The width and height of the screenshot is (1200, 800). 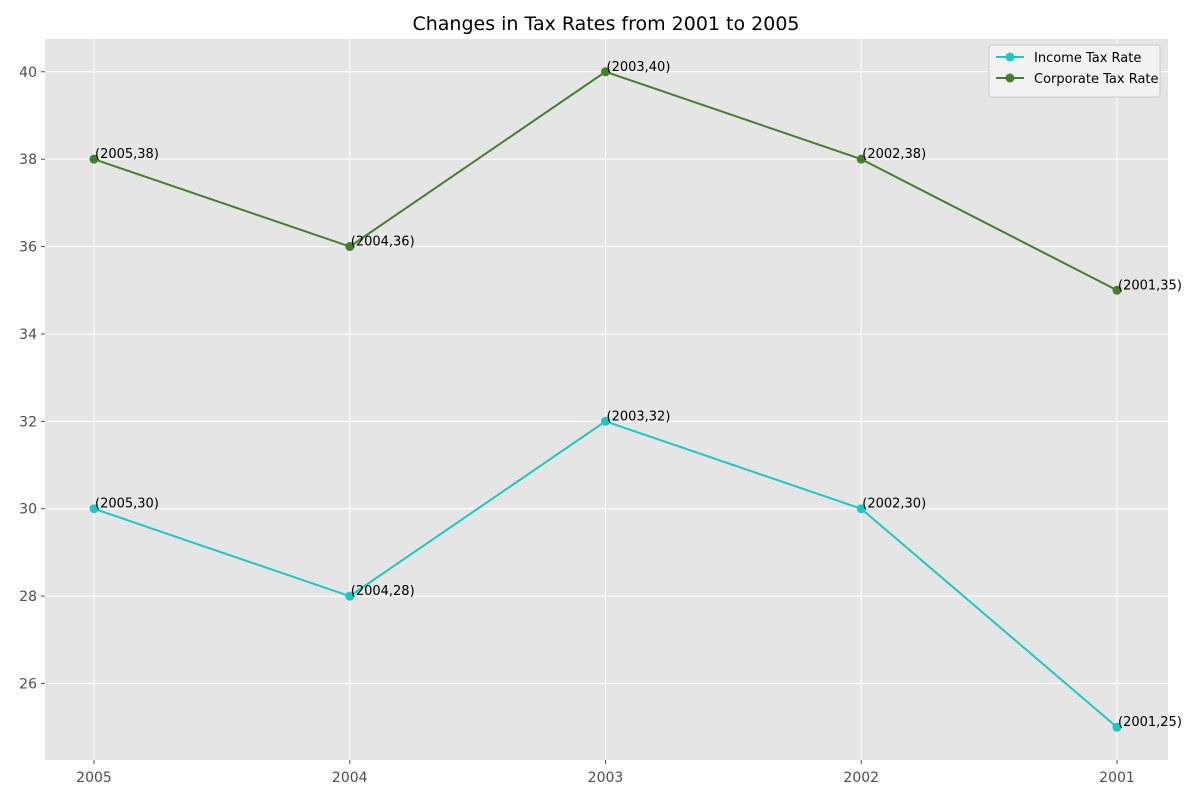 I want to click on data-label-income-tax-rate: (2001,25), so click(x=1150, y=722).